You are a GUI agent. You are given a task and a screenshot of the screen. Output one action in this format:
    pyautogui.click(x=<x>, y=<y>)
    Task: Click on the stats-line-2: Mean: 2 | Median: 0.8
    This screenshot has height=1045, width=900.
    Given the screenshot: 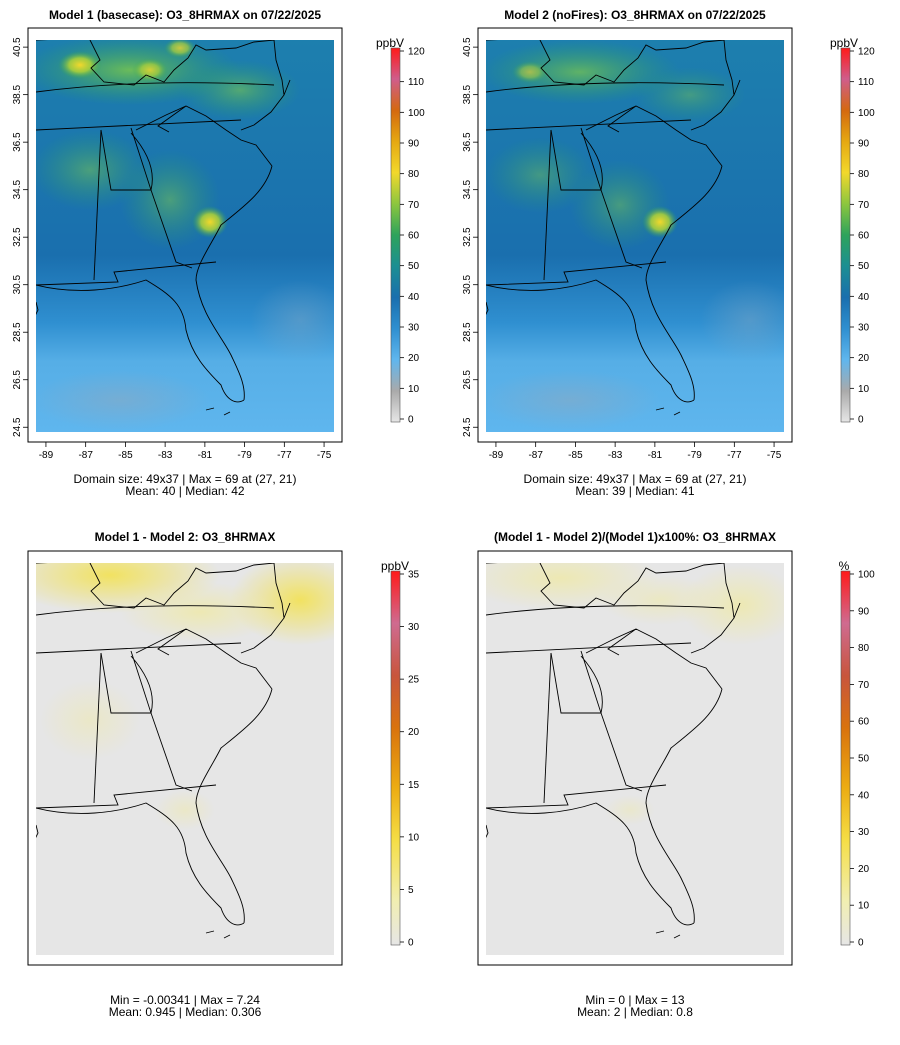 What is the action you would take?
    pyautogui.click(x=635, y=1012)
    